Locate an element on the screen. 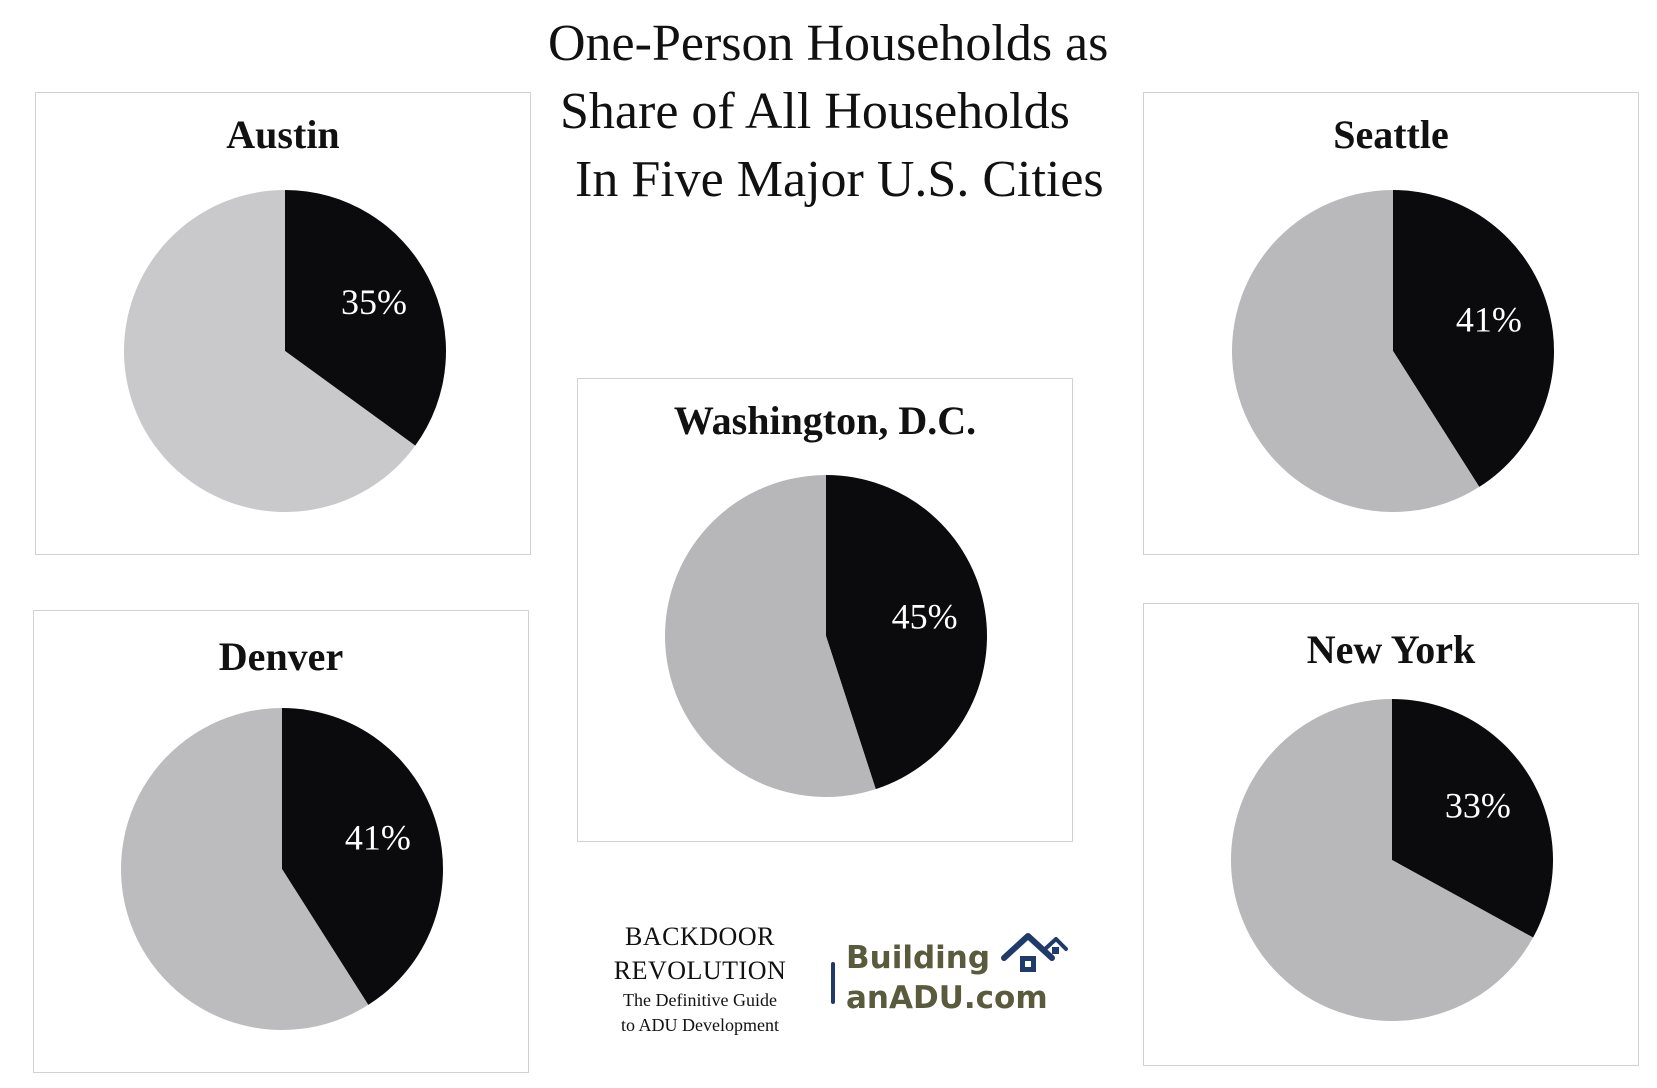 The height and width of the screenshot is (1088, 1657). pie-slice-denver-other is located at coordinates (245, 869).